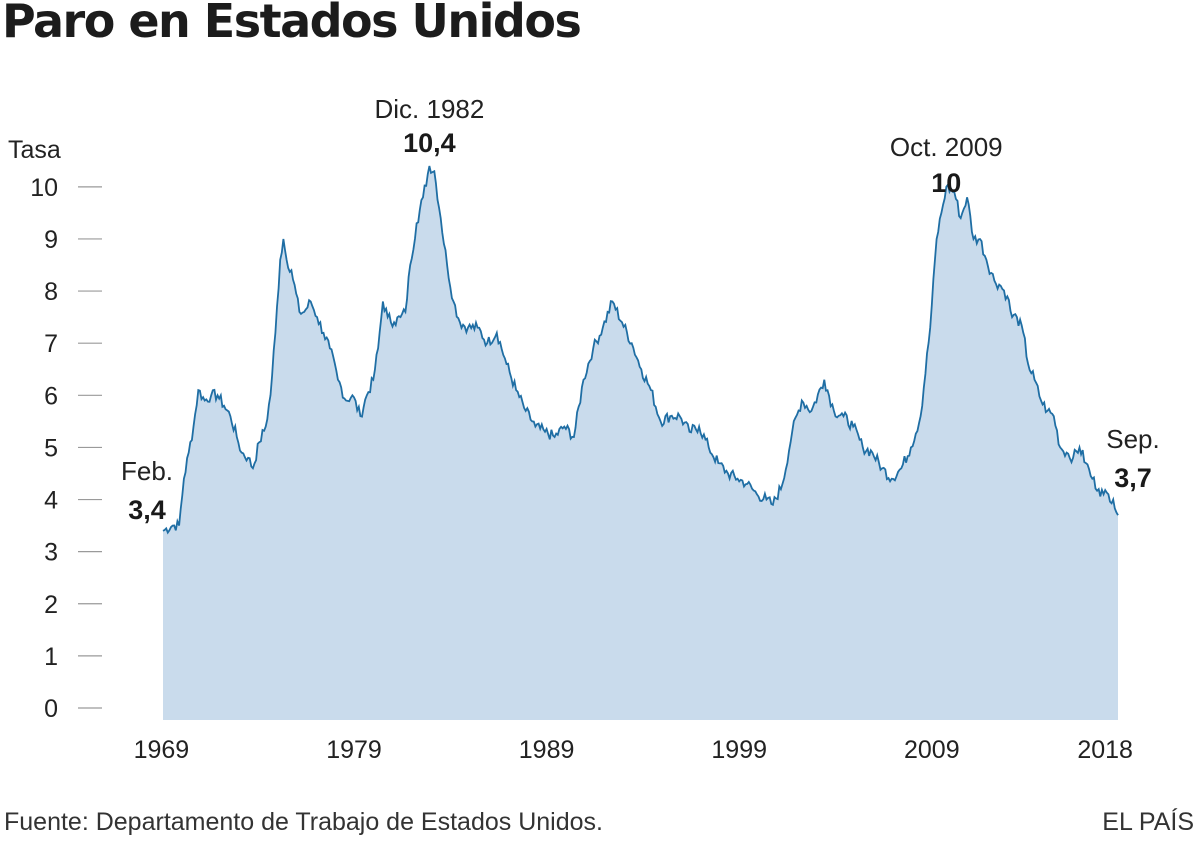 Image resolution: width=1200 pixels, height=851 pixels. What do you see at coordinates (51, 657) in the screenshot?
I see `y-tick-label: 1` at bounding box center [51, 657].